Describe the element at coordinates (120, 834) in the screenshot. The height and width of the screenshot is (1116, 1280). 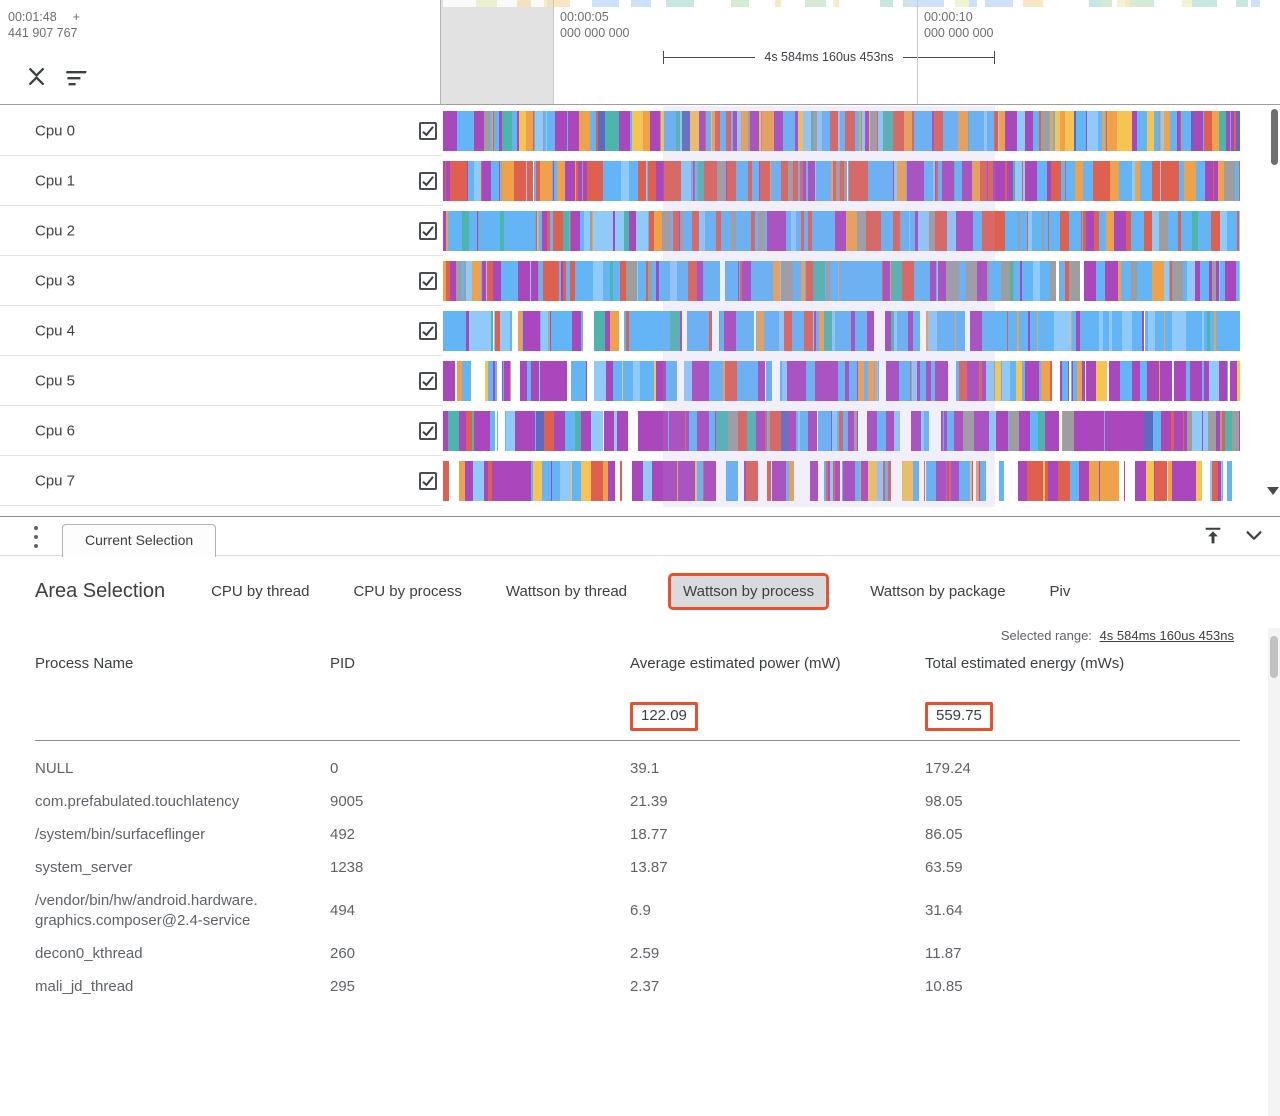
I see `cell-process-name: /system/bin/surfaceflinger` at that location.